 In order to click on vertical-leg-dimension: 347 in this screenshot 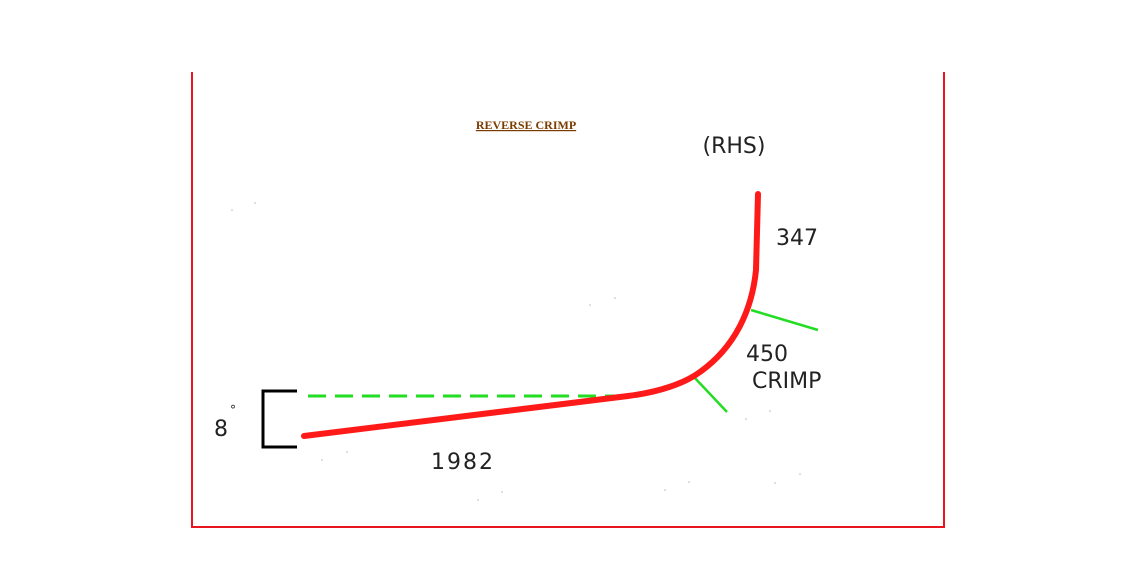, I will do `click(797, 238)`.